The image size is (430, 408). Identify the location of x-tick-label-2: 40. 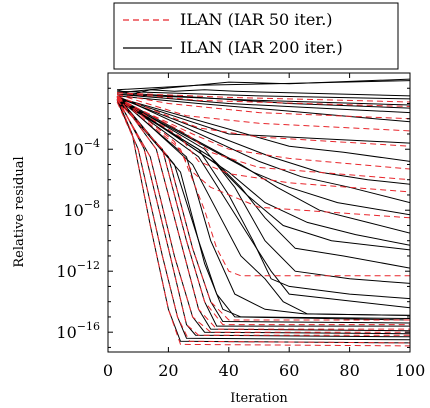
(229, 370).